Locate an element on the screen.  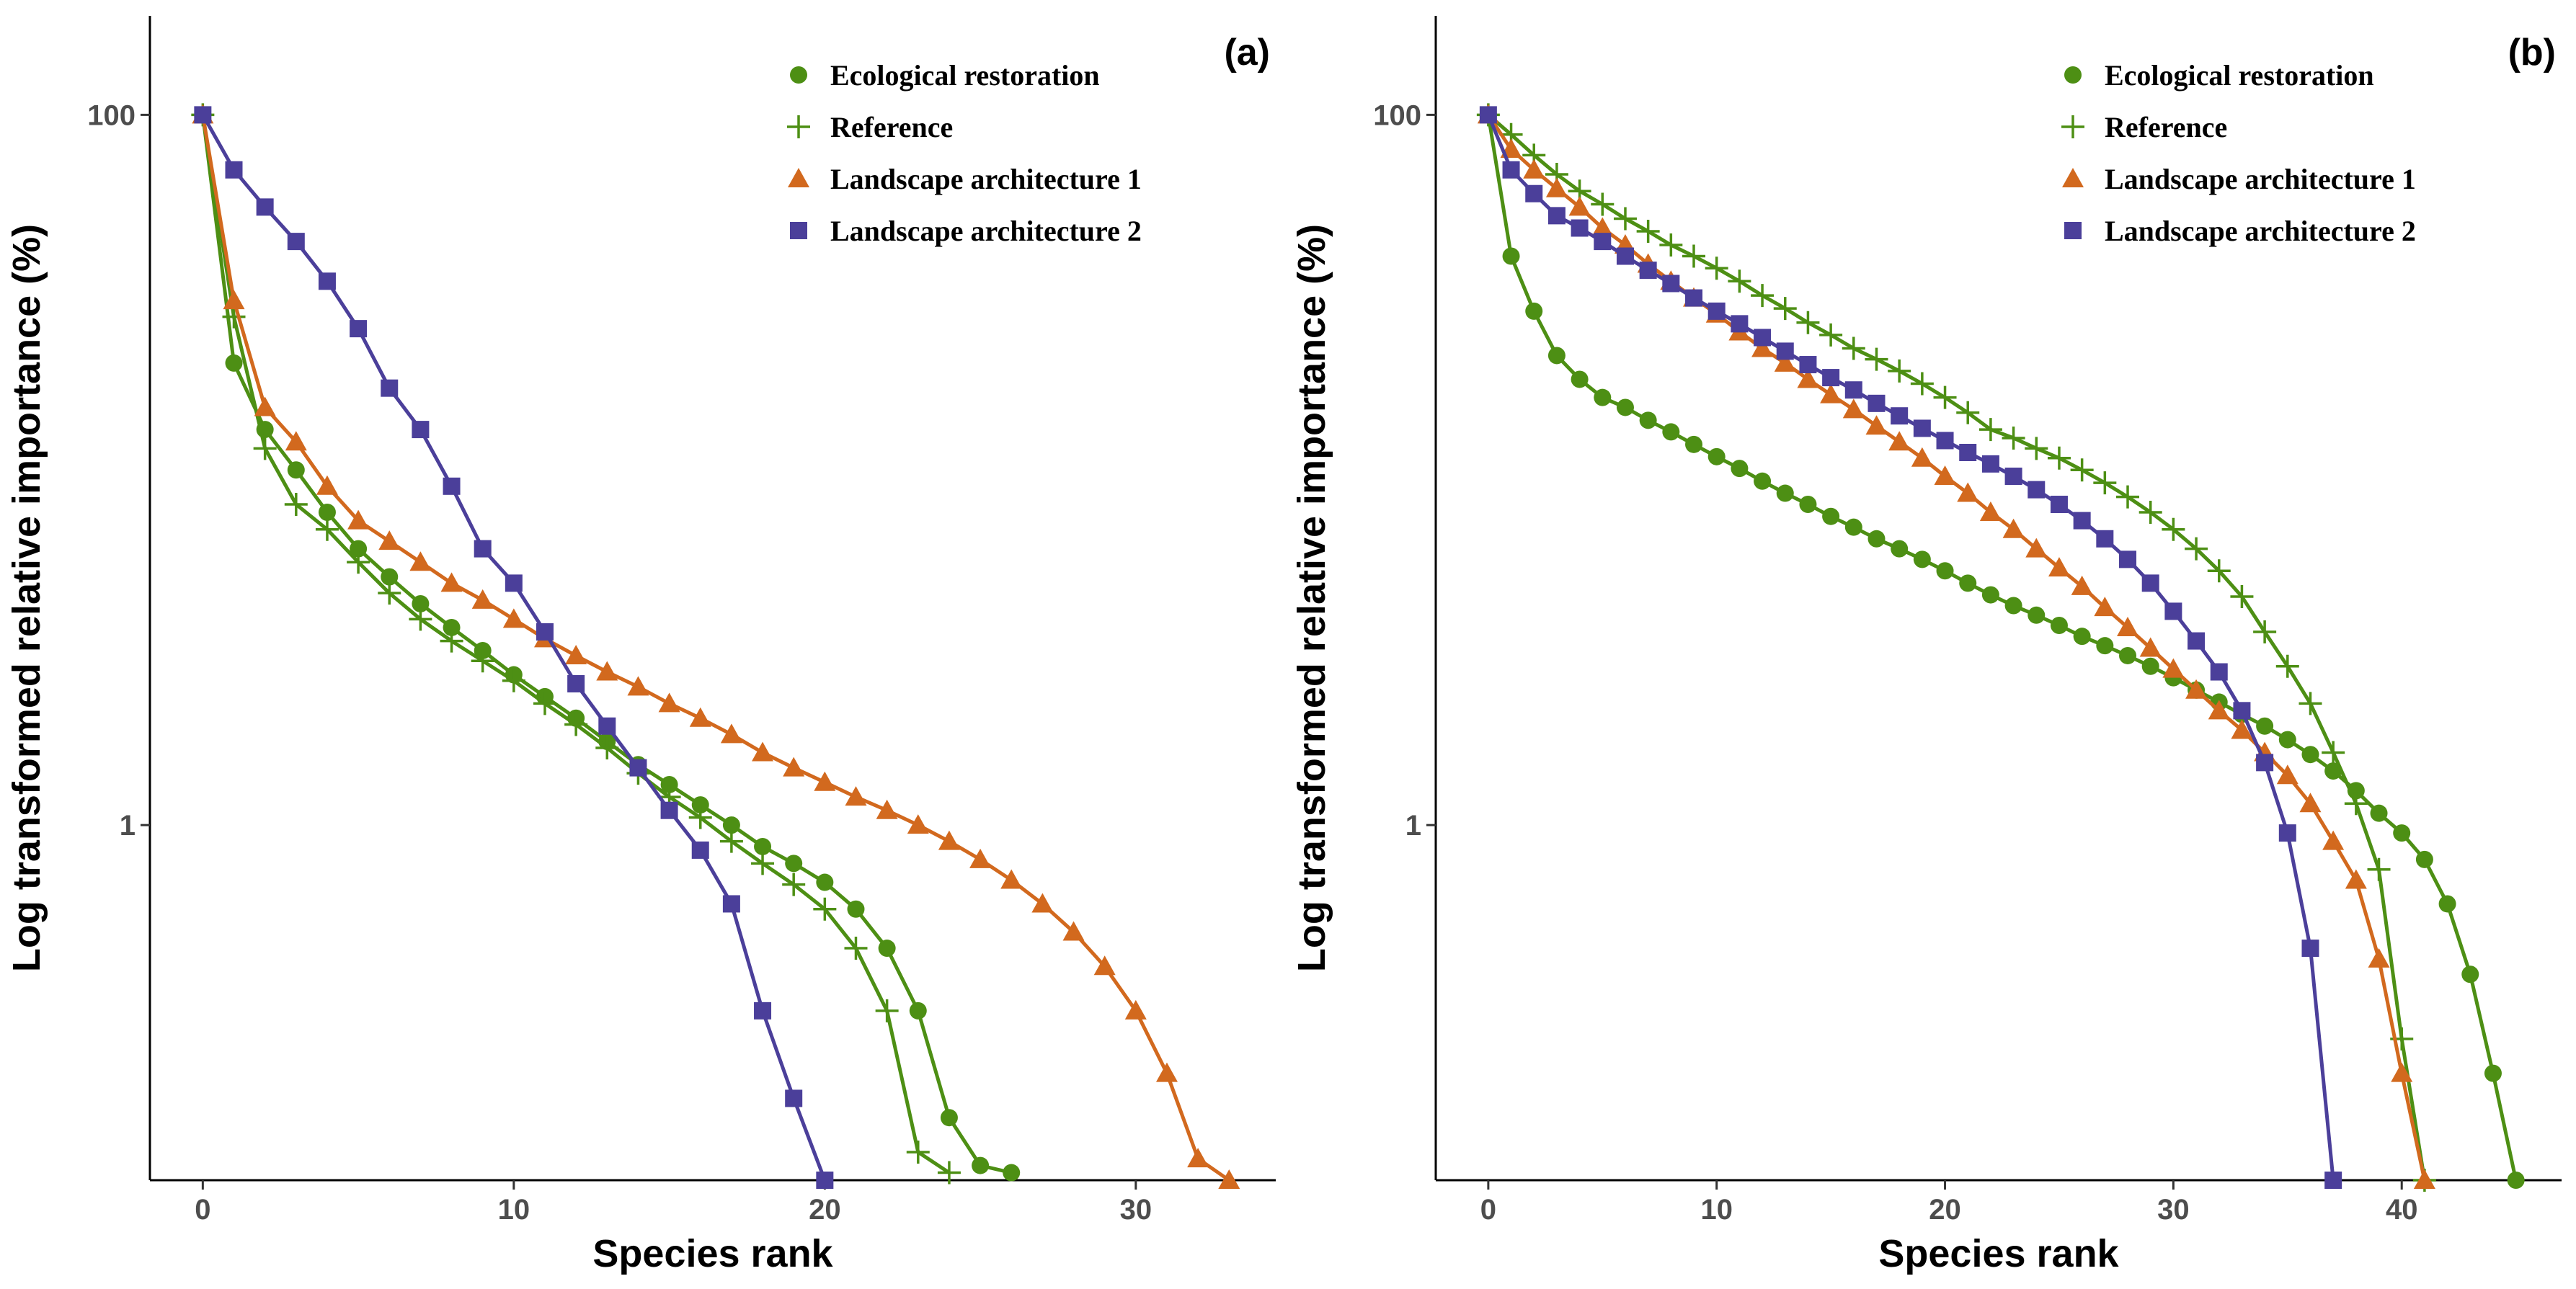
legend-label: Landscape architecture 2 is located at coordinates (986, 231).